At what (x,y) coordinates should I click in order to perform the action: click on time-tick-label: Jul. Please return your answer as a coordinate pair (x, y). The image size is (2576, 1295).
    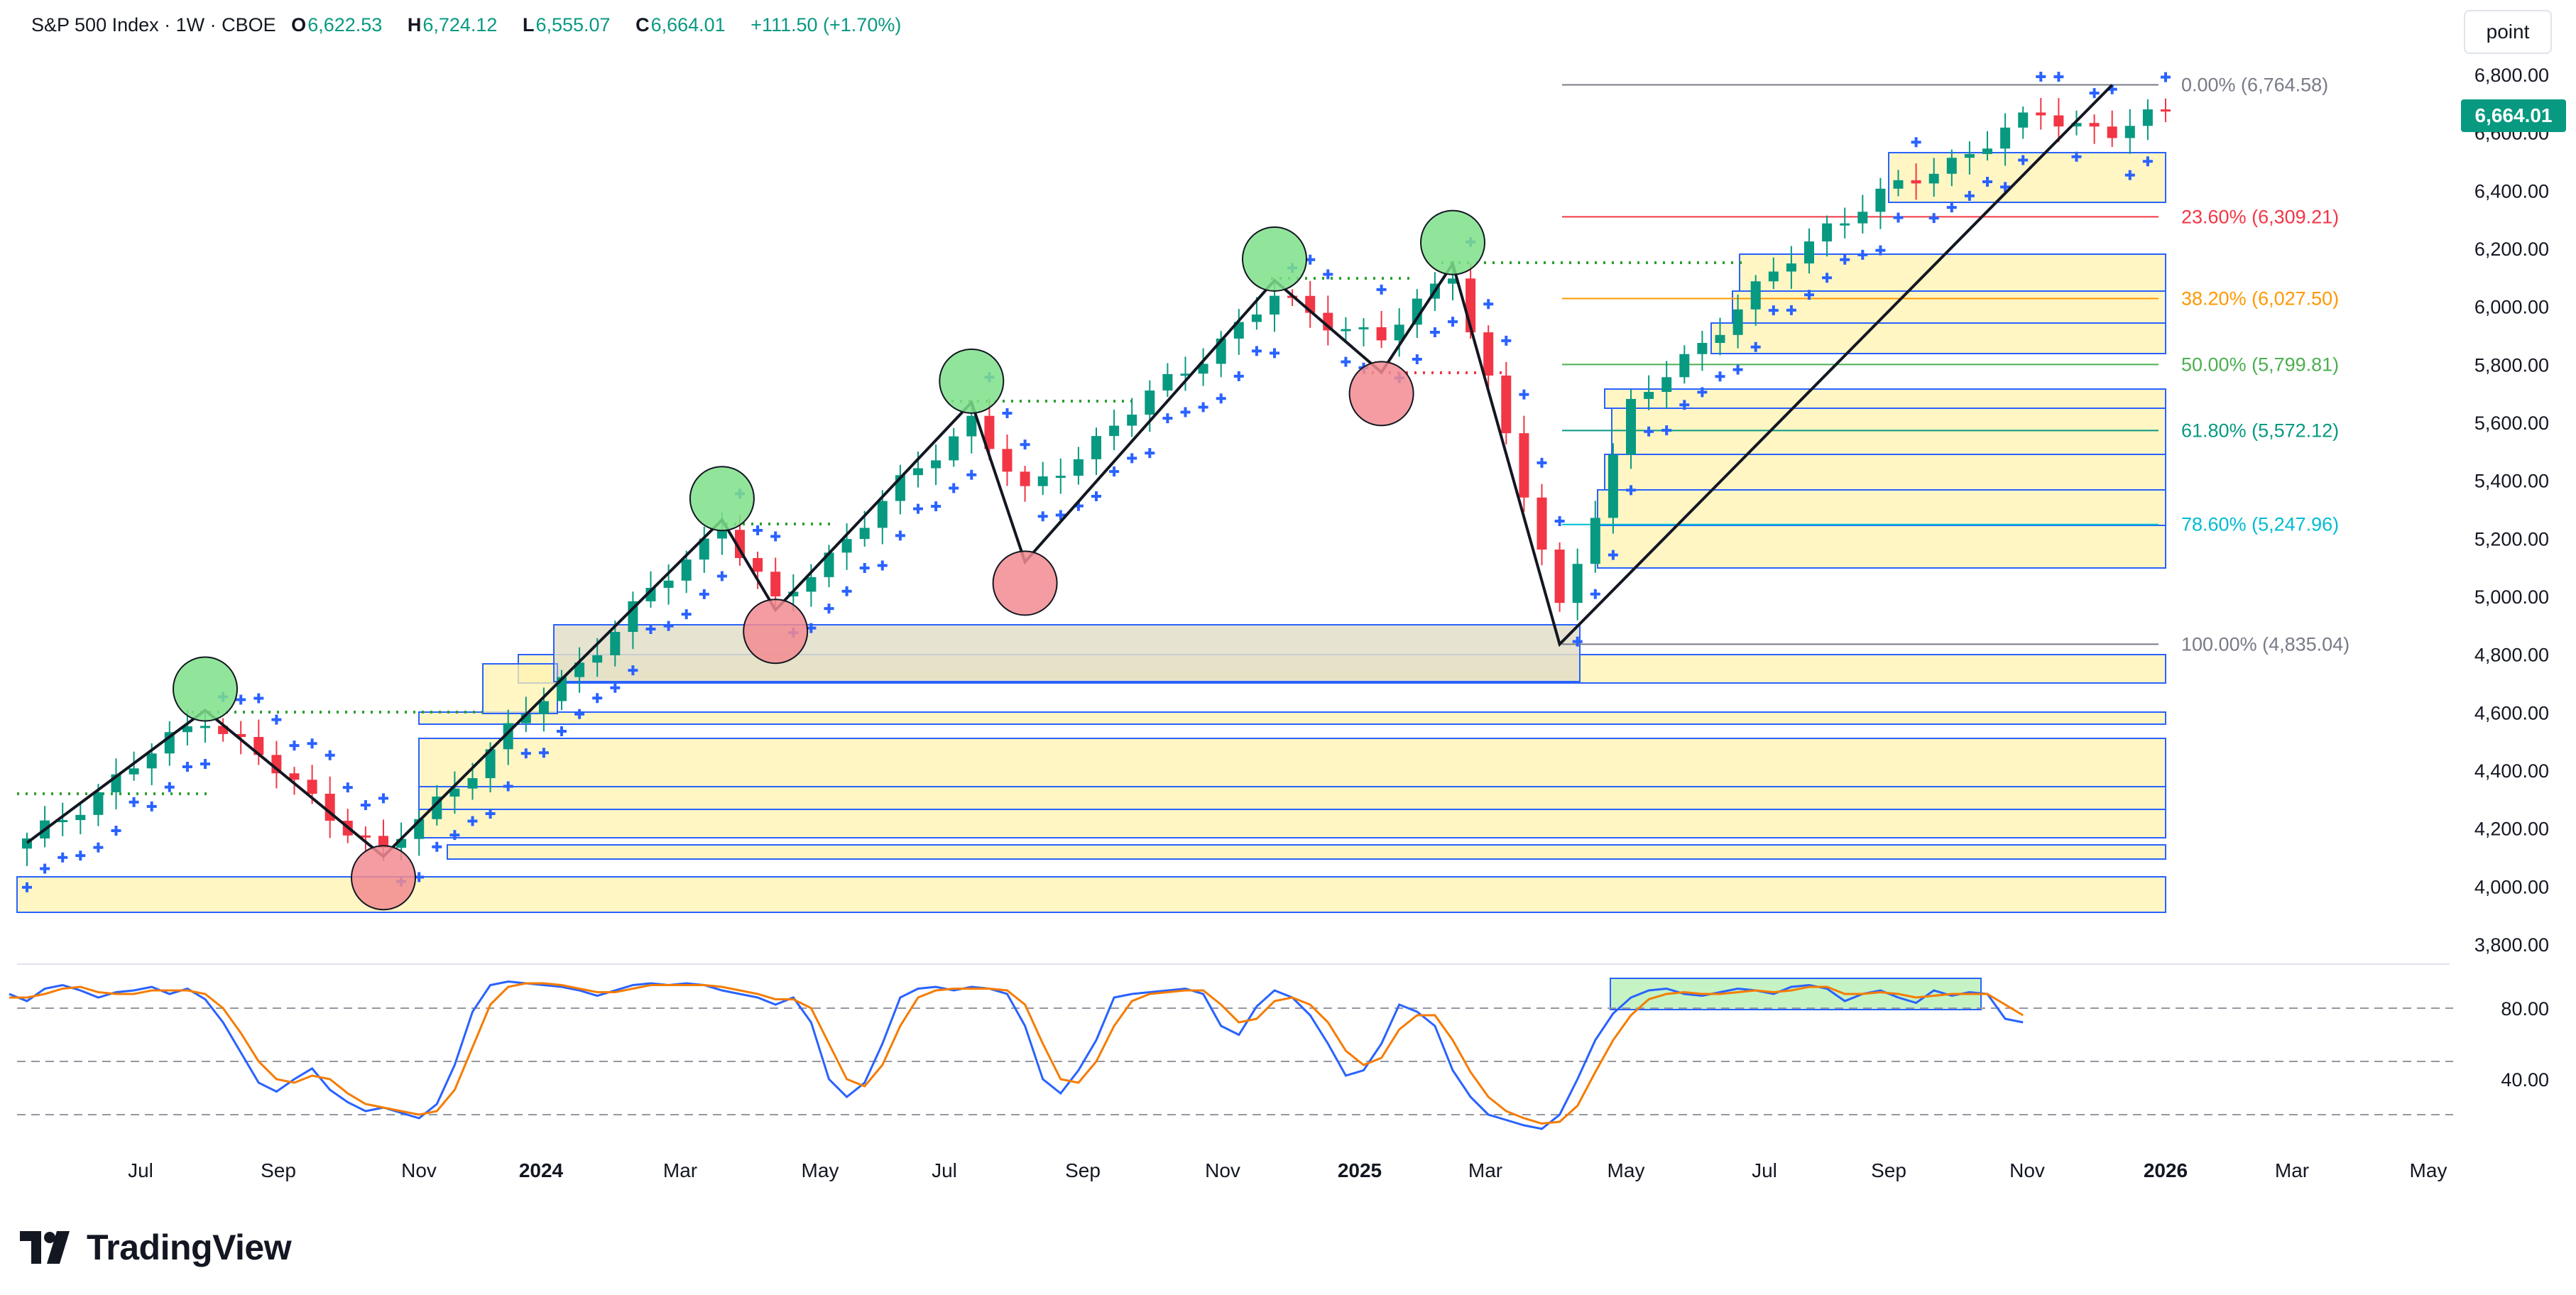
    Looking at the image, I should click on (944, 1170).